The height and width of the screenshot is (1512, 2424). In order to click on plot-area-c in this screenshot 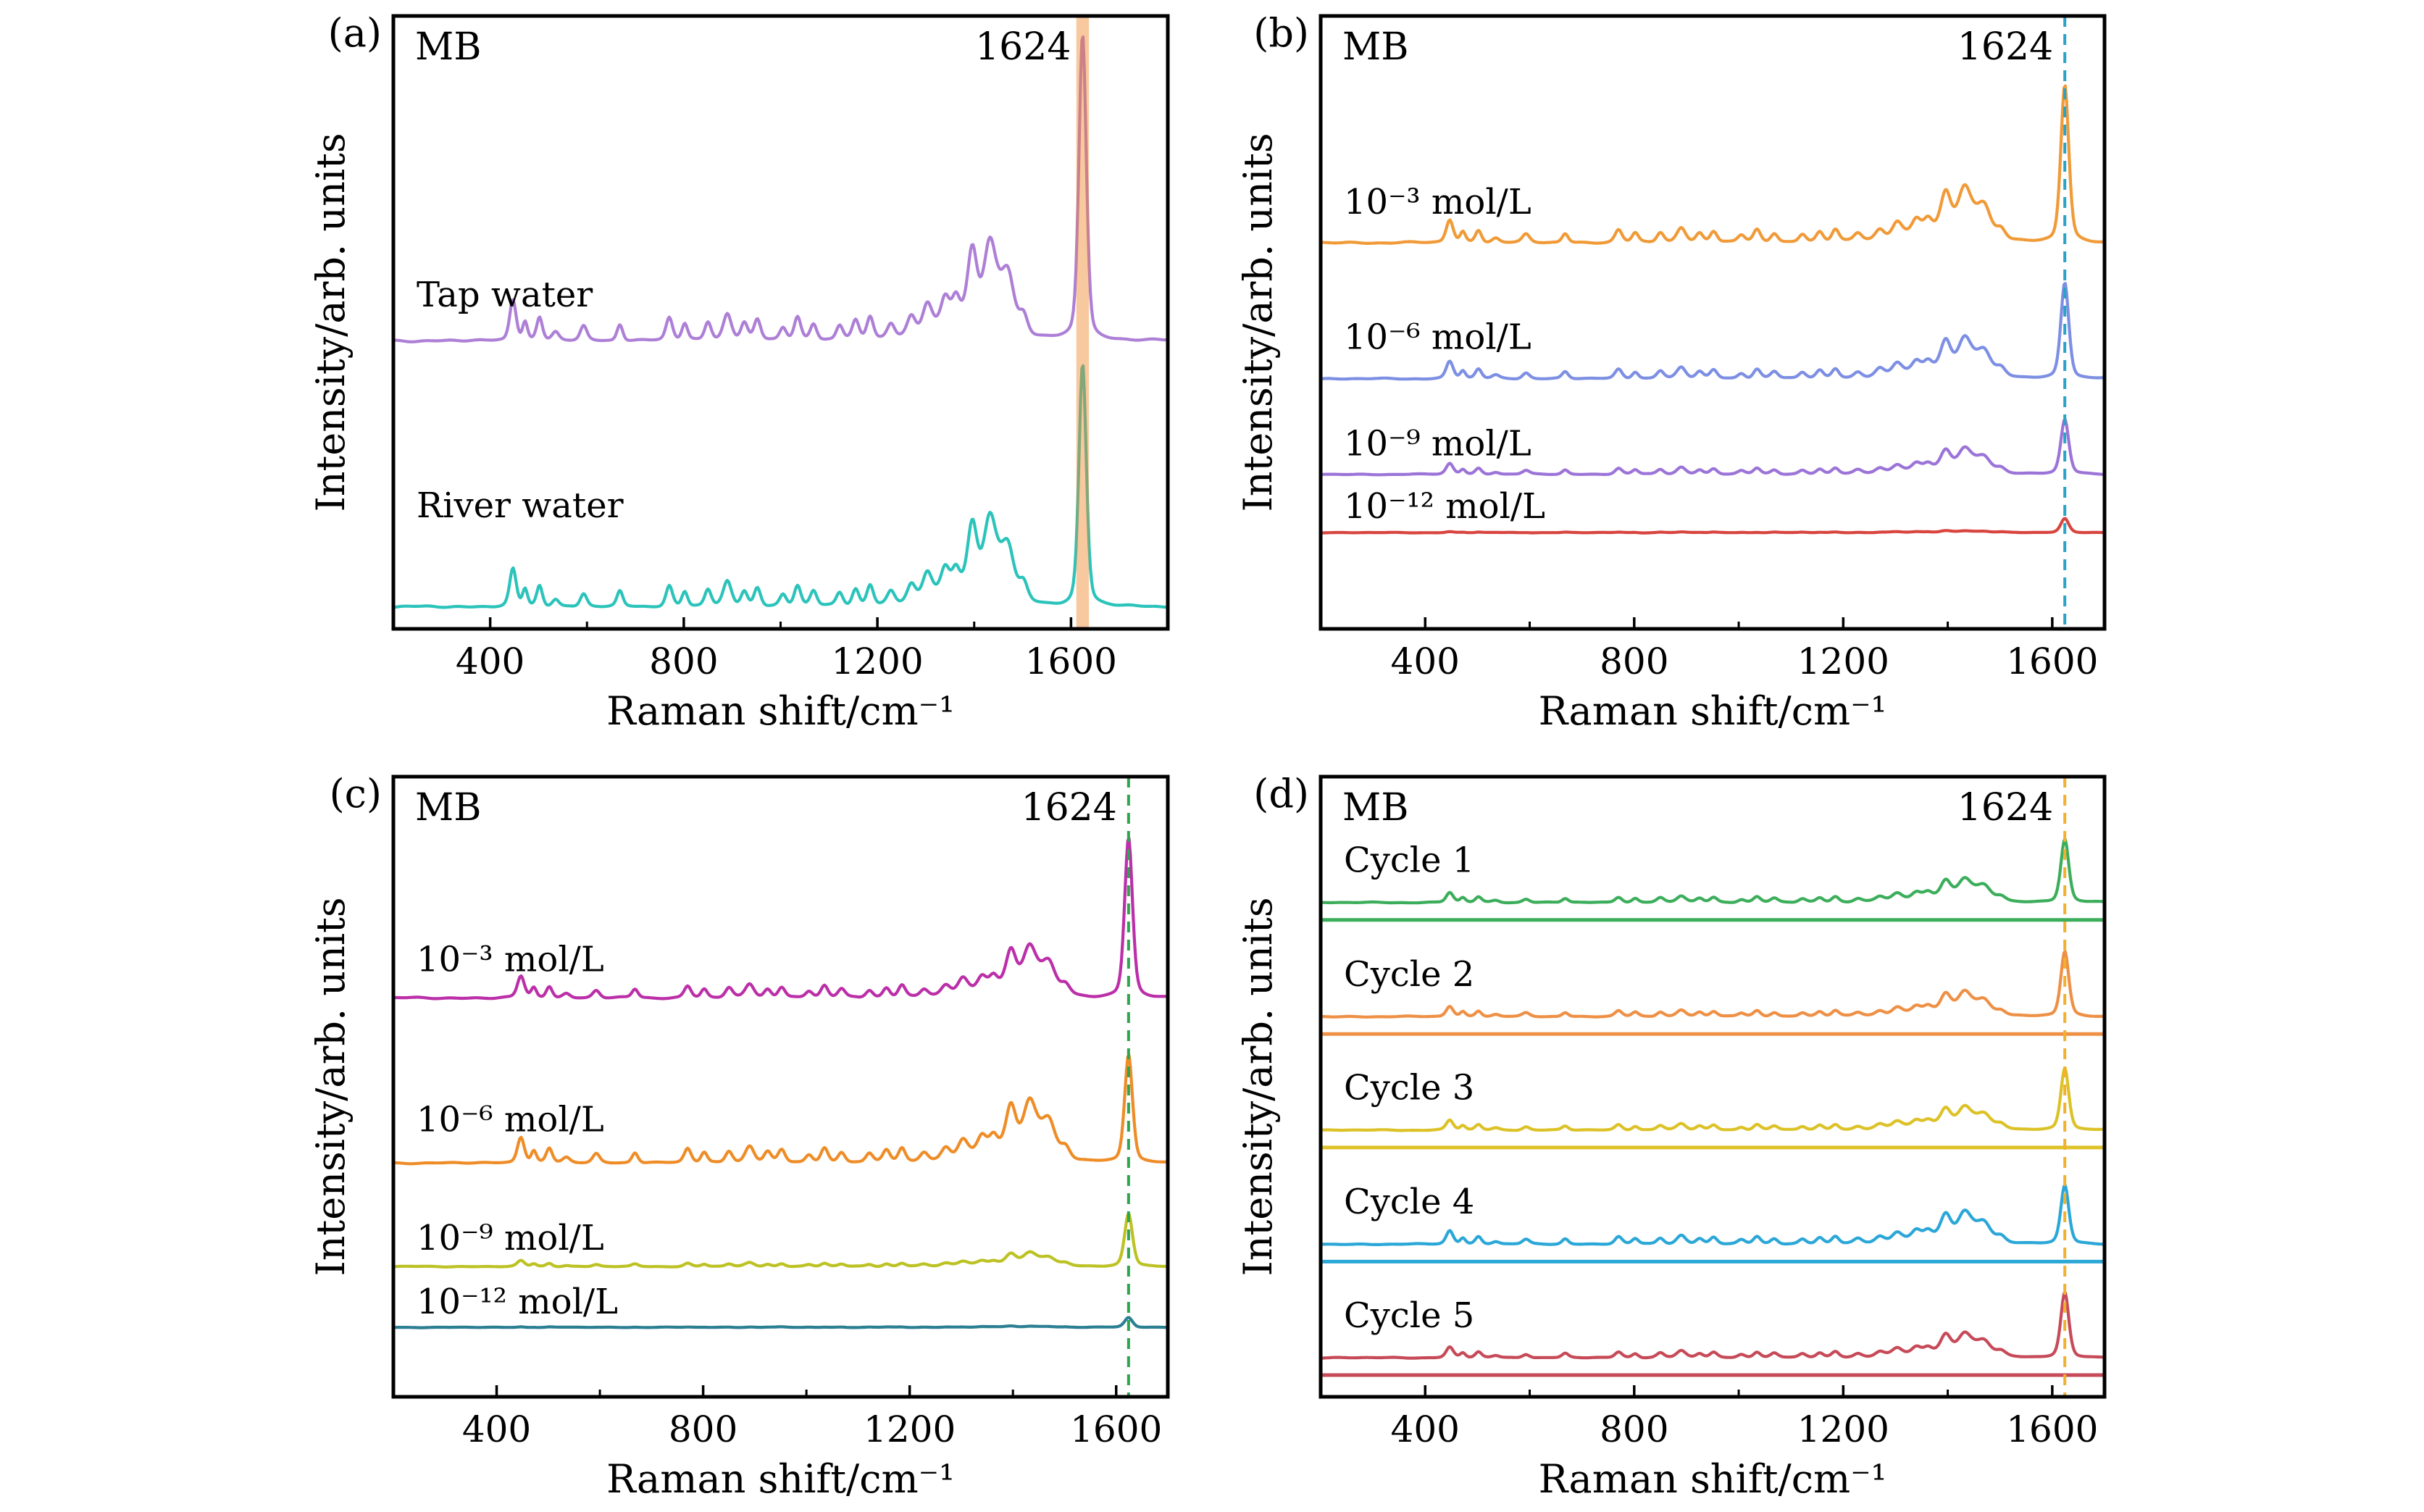, I will do `click(780, 1083)`.